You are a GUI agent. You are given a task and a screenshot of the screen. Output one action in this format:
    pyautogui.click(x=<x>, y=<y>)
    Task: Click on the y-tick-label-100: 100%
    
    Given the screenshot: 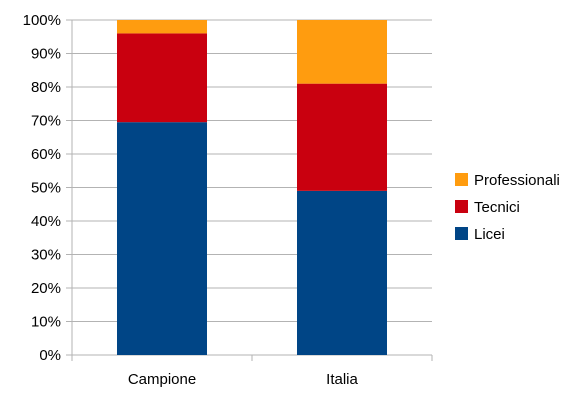 What is the action you would take?
    pyautogui.click(x=42, y=20)
    